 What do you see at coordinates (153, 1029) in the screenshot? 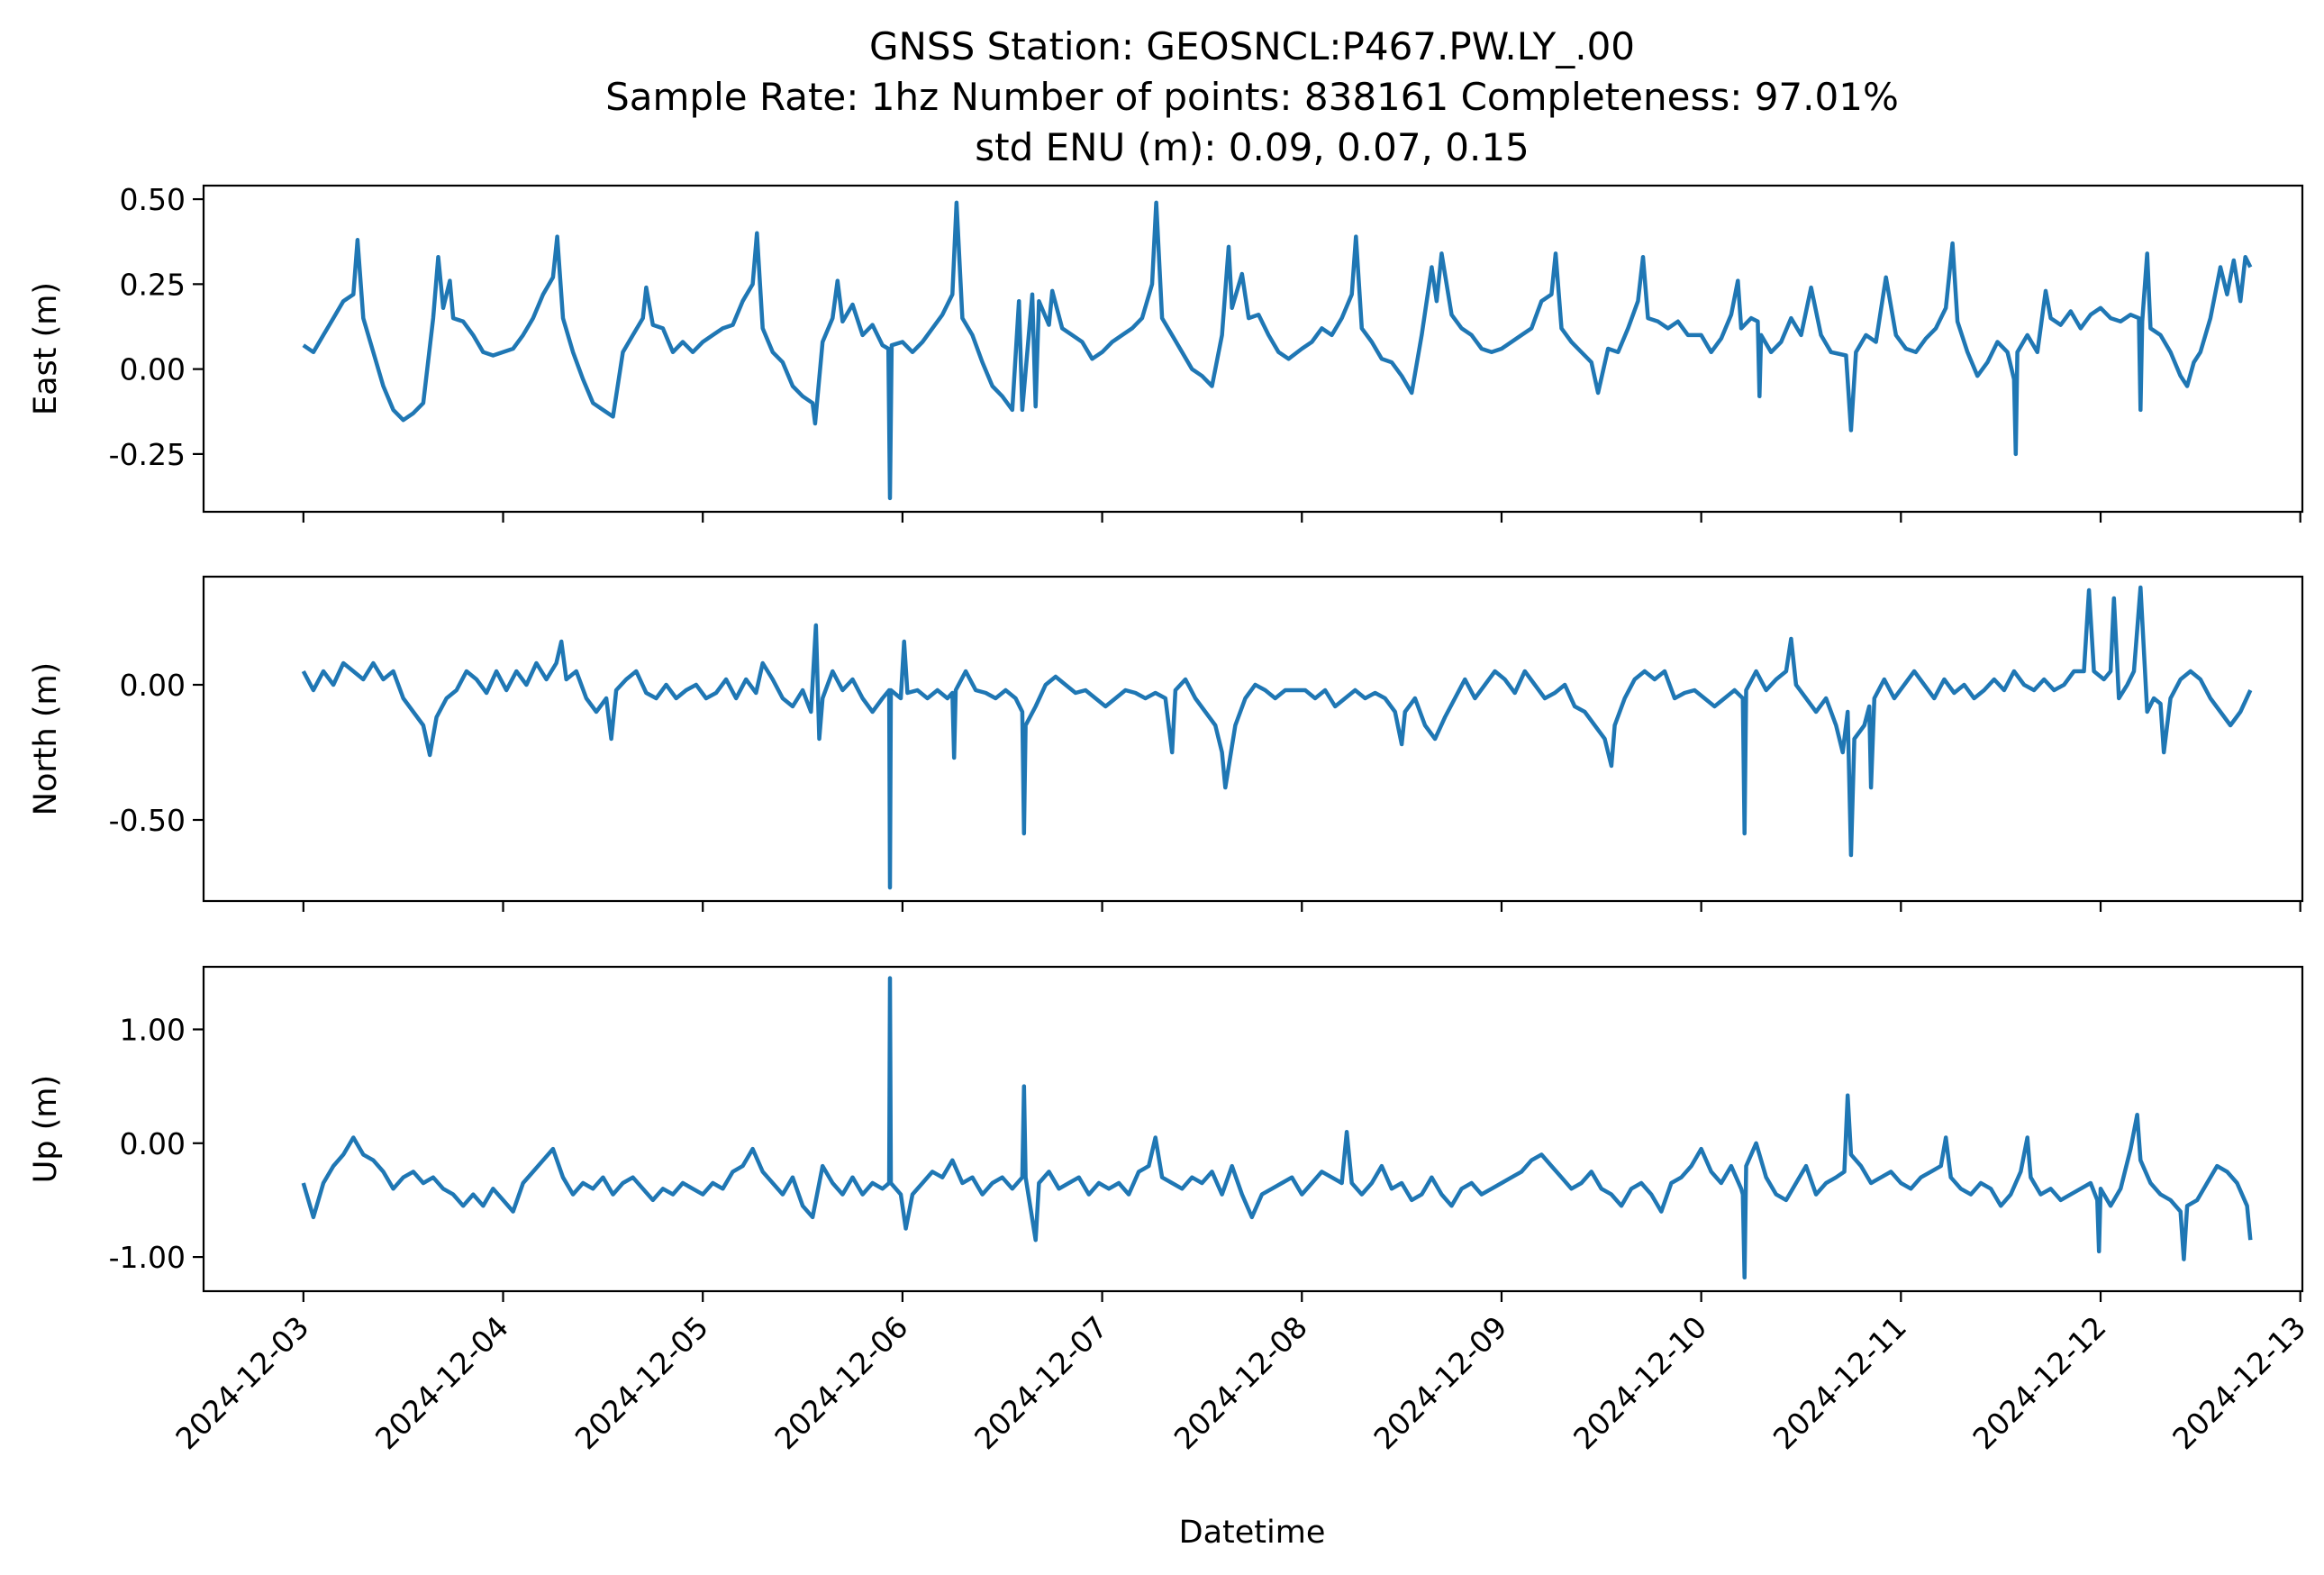
I see `y-tick-label: 1.00` at bounding box center [153, 1029].